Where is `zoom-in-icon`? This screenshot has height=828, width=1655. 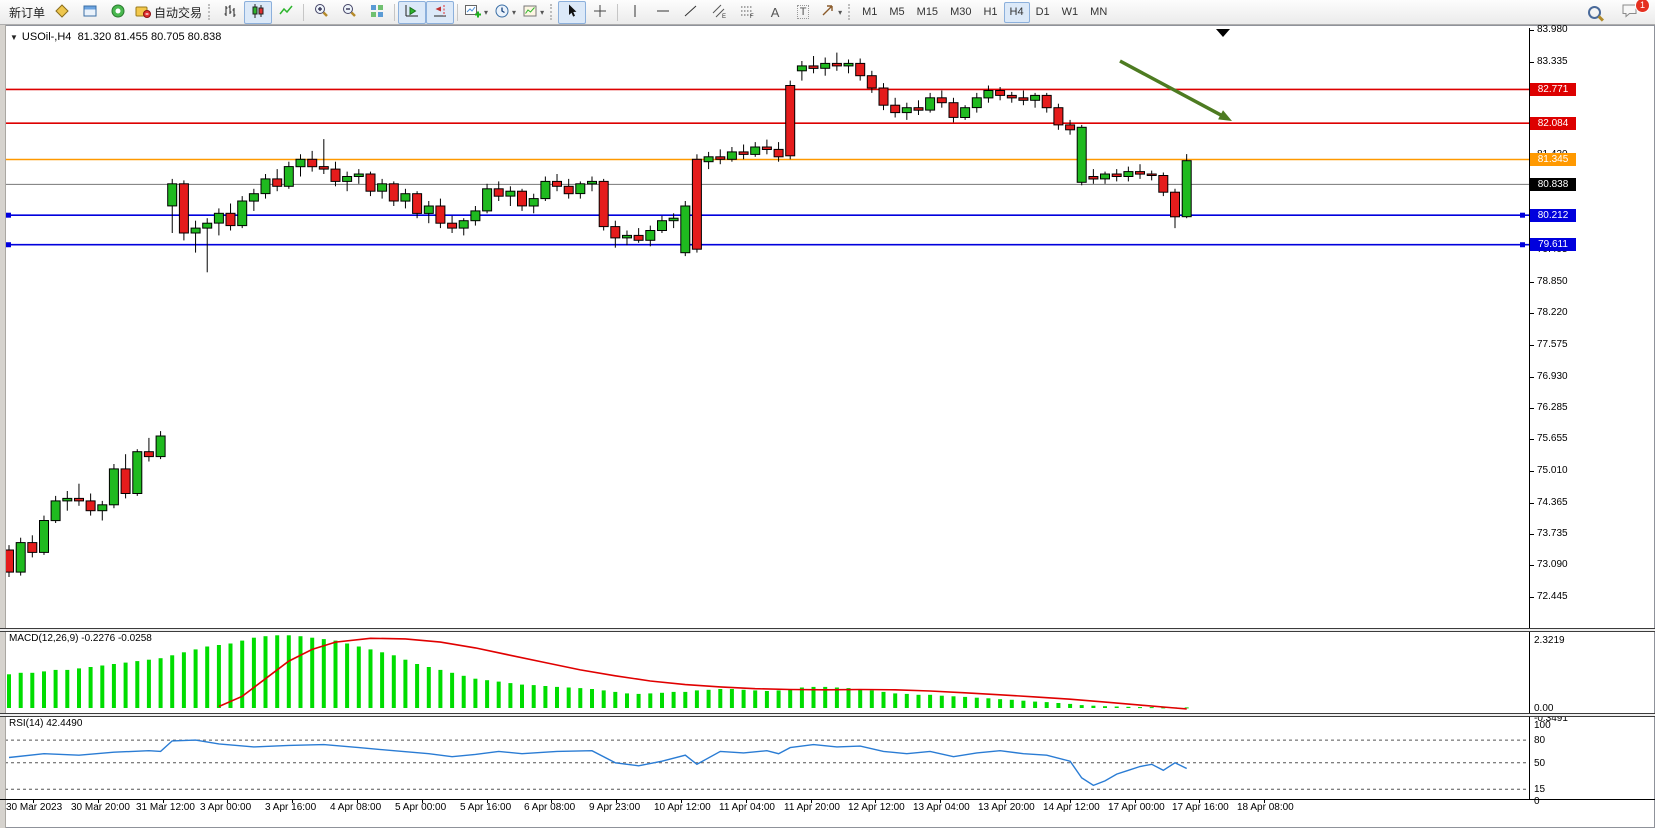 zoom-in-icon is located at coordinates (321, 12).